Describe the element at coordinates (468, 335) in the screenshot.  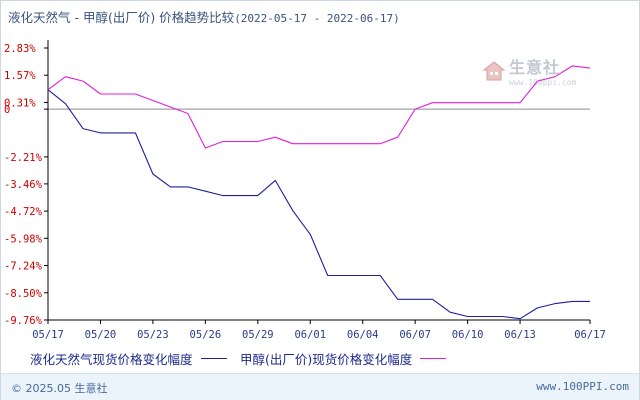
I see `x-tick-label: 06/10` at that location.